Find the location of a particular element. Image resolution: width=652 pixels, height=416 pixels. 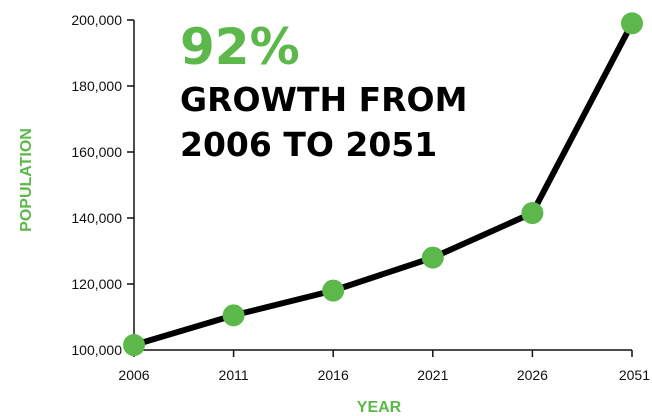

data-point-2021 is located at coordinates (432, 257).